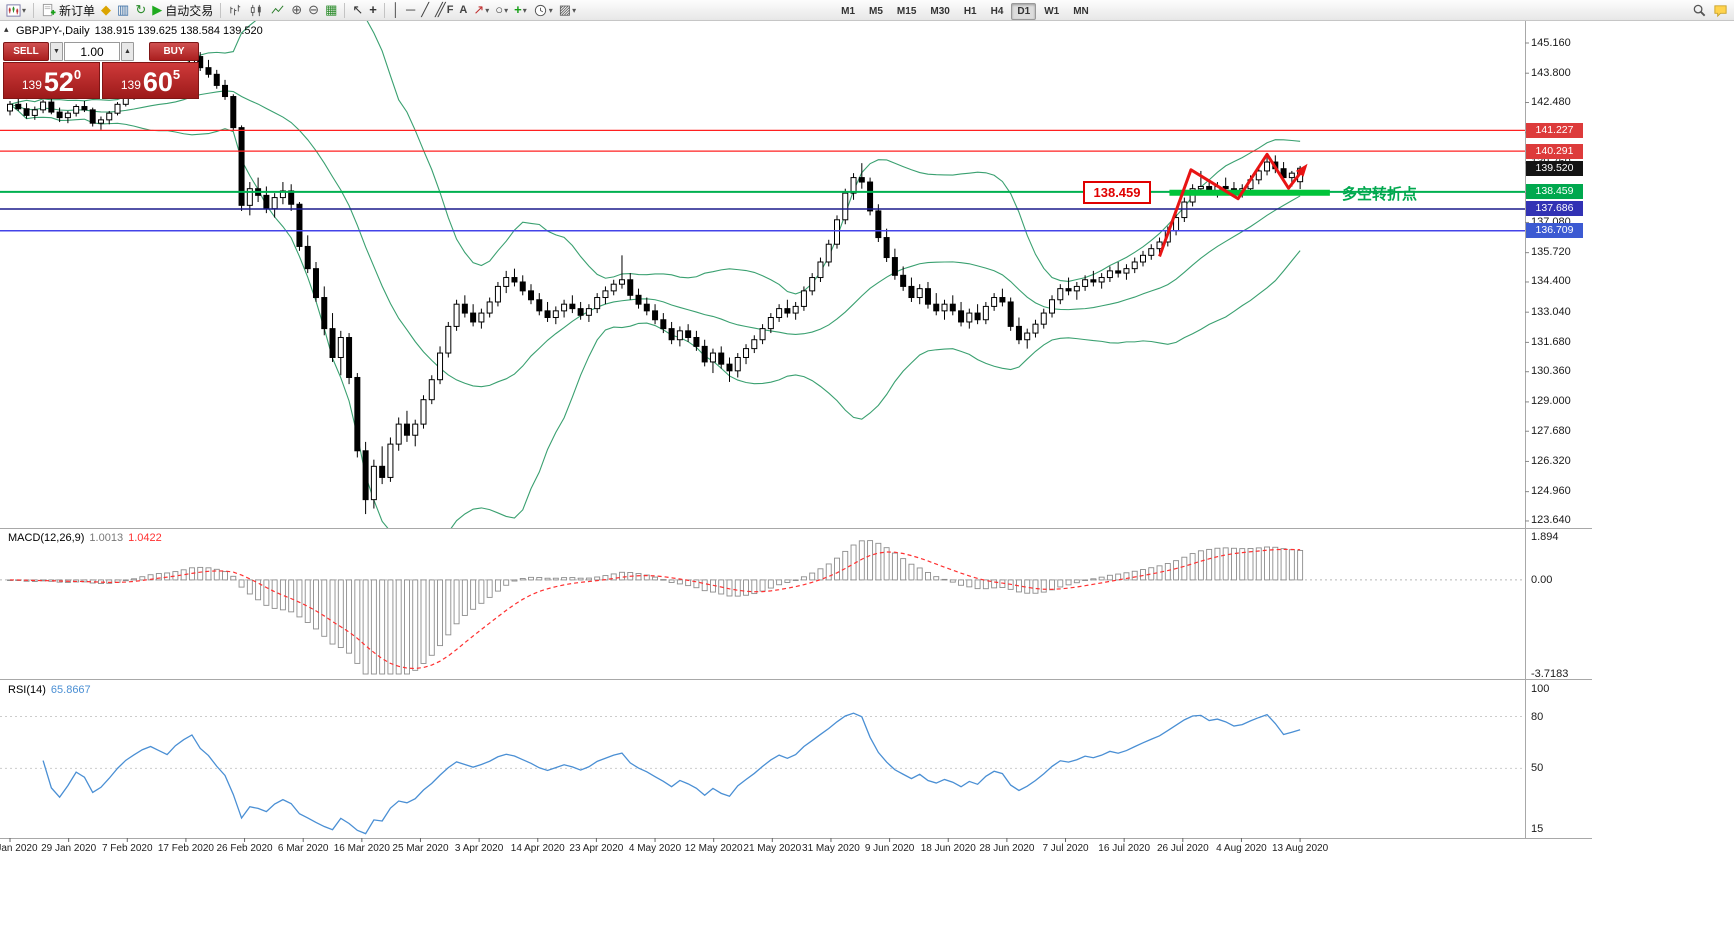 This screenshot has height=945, width=1734. I want to click on autotrade-label: 自动交易, so click(189, 10).